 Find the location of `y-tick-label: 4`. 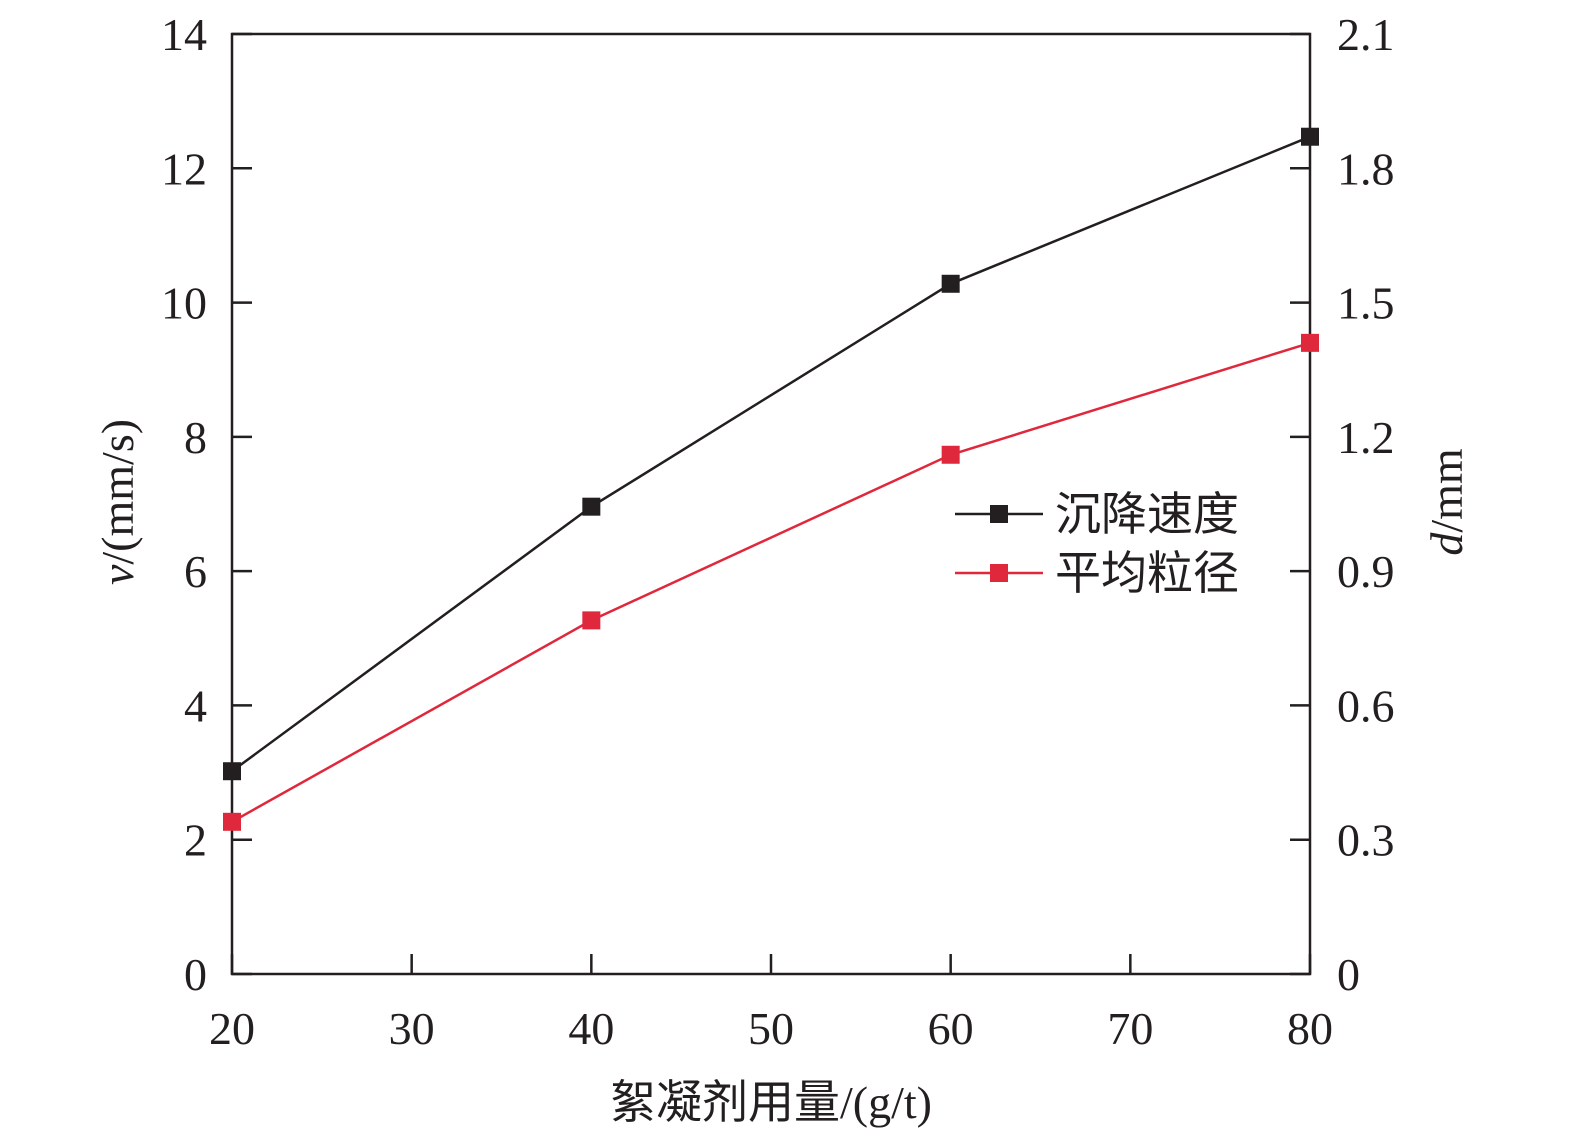

y-tick-label: 4 is located at coordinates (195, 705).